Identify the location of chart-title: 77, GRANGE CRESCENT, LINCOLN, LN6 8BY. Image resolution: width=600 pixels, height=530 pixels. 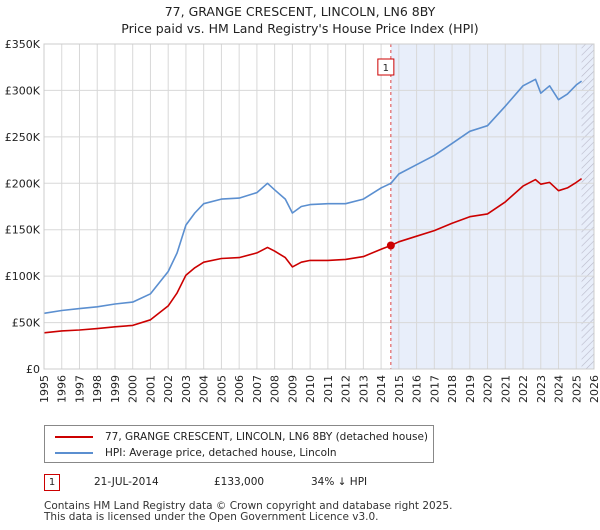
(300, 11).